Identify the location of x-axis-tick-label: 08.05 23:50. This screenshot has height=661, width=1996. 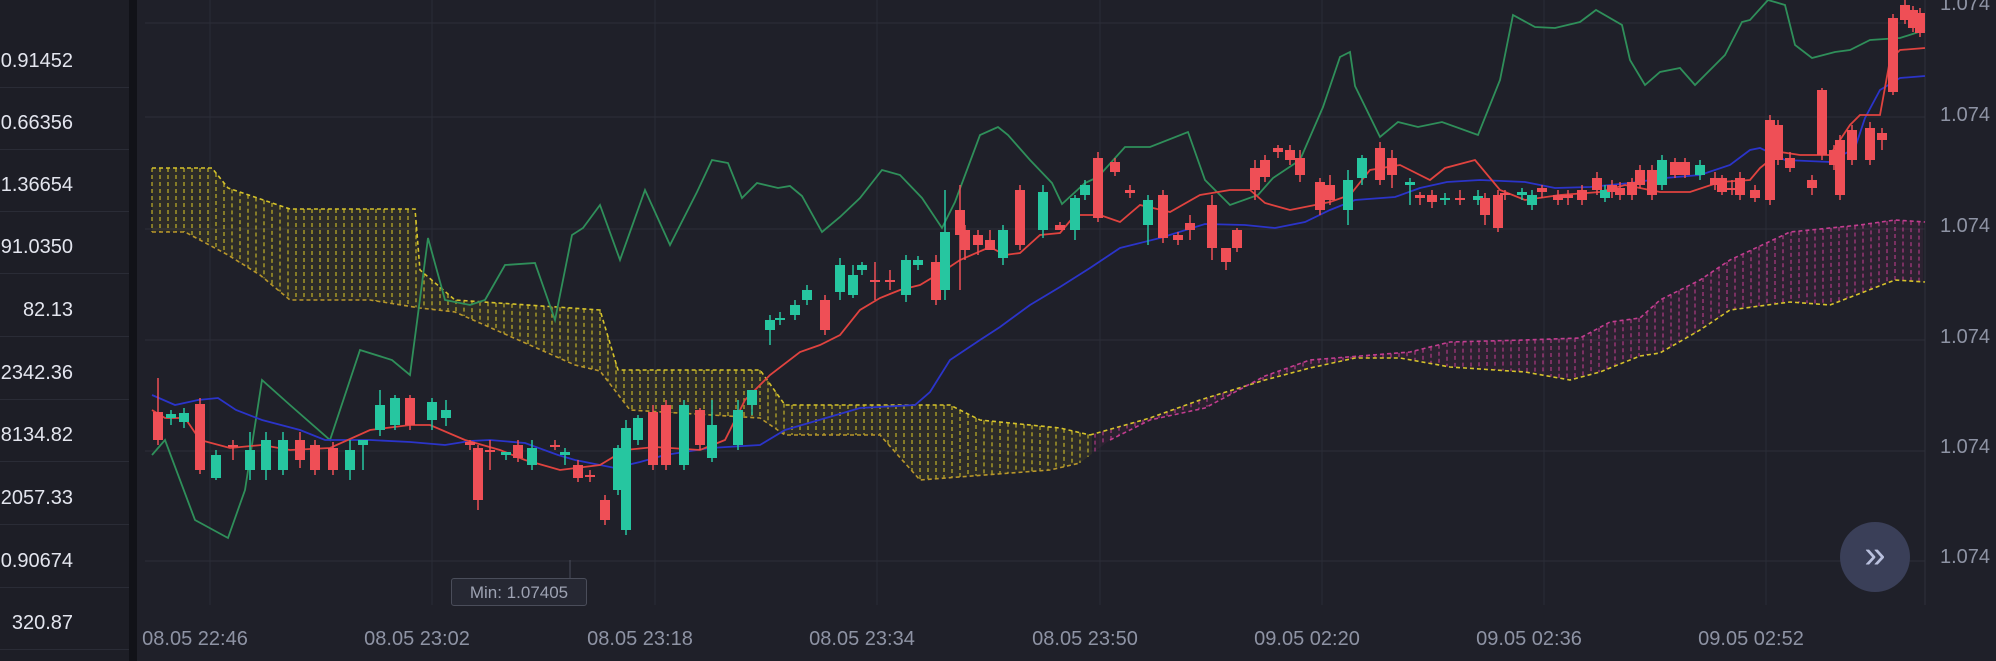
(1085, 639).